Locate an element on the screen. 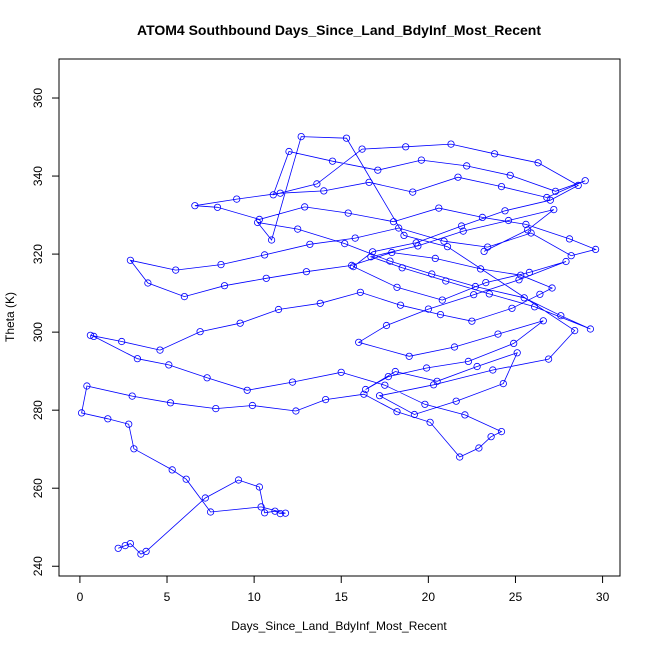  x-axis: 0 5 10 15 20 25 30 is located at coordinates (343, 589).